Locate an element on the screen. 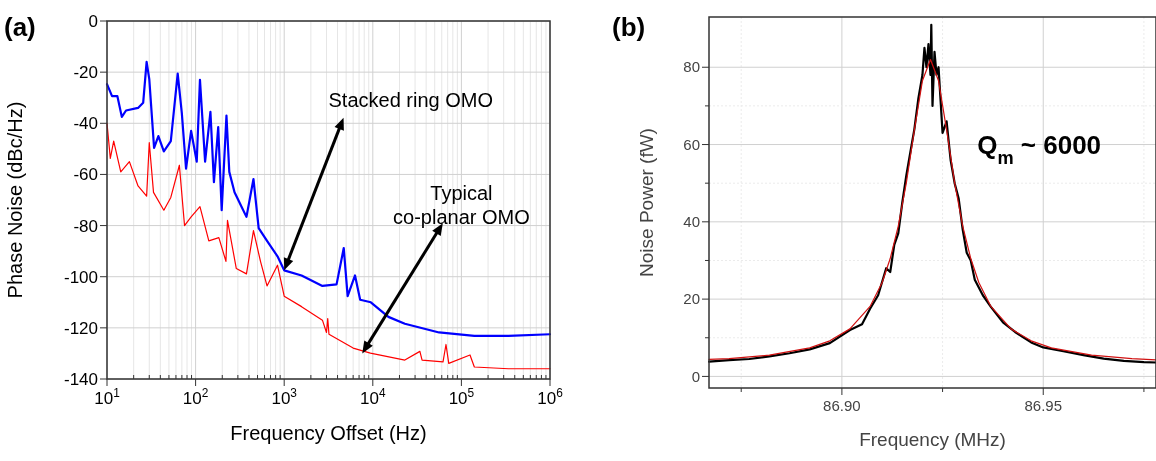 This screenshot has width=1156, height=461. y-tick-label: 80 is located at coordinates (691, 67).